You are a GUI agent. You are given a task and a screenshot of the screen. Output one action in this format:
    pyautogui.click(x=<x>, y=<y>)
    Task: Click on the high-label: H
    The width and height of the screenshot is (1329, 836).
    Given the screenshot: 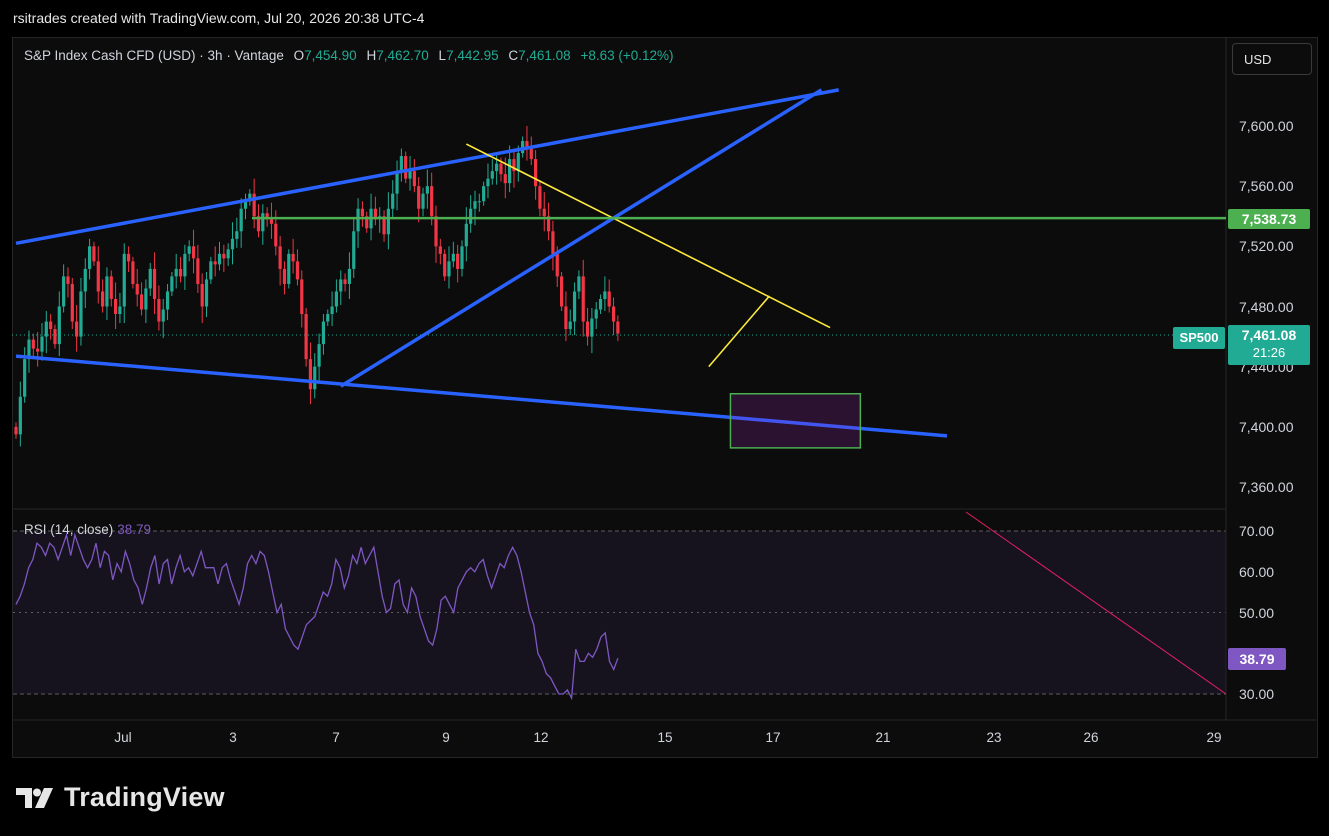 What is the action you would take?
    pyautogui.click(x=371, y=55)
    